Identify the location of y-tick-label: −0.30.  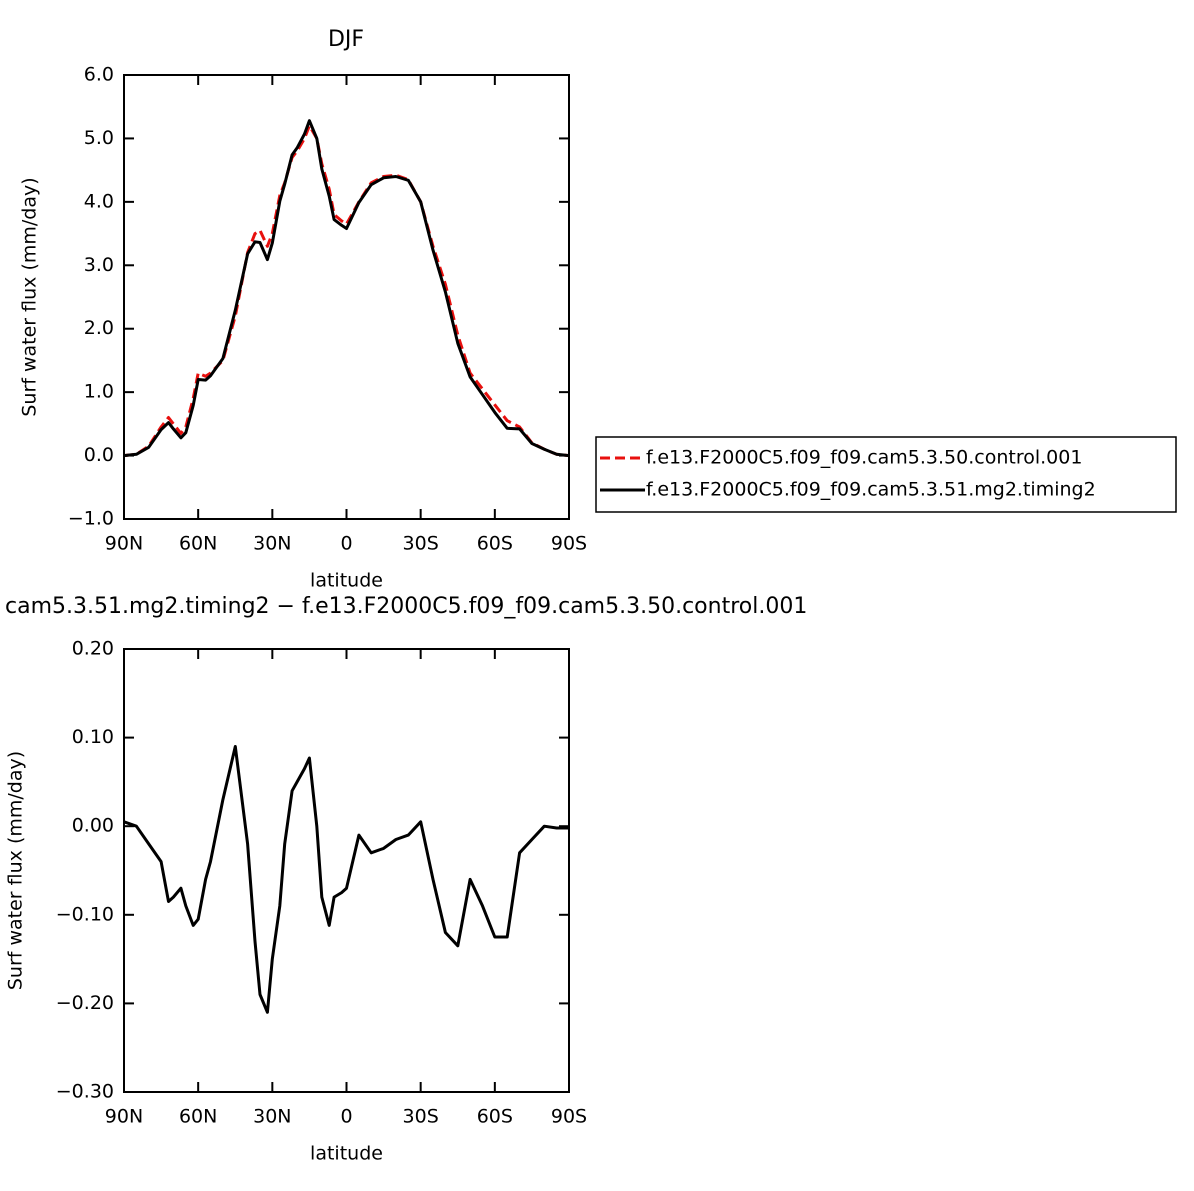
(85, 1092).